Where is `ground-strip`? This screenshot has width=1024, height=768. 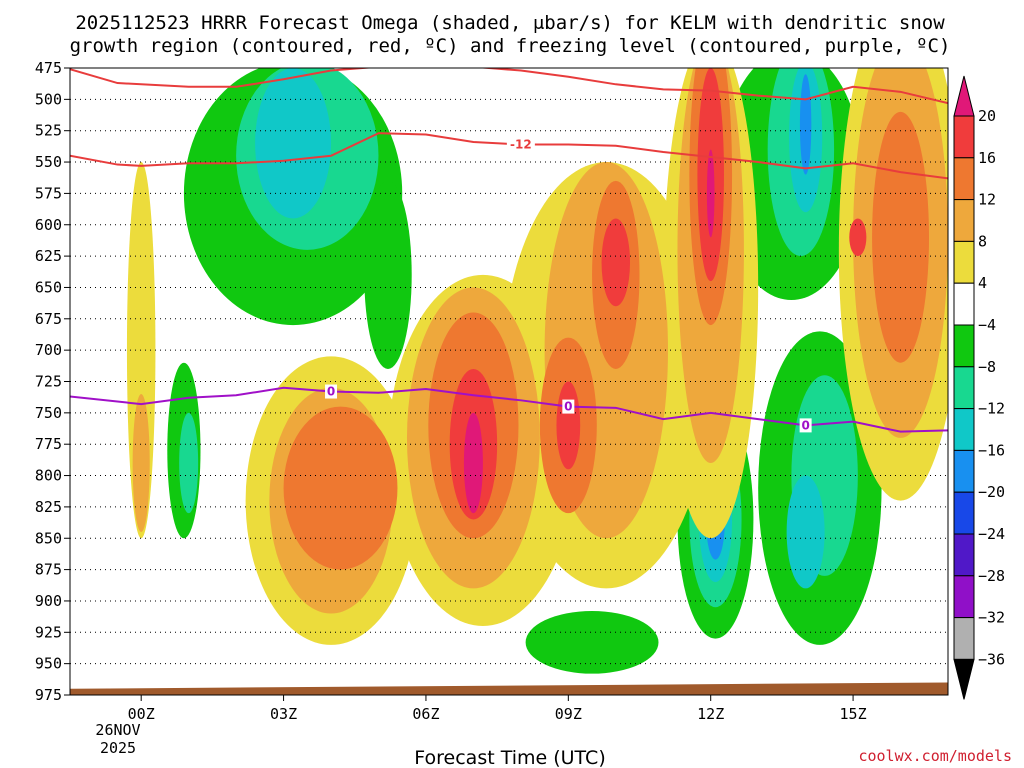 ground-strip is located at coordinates (509, 688).